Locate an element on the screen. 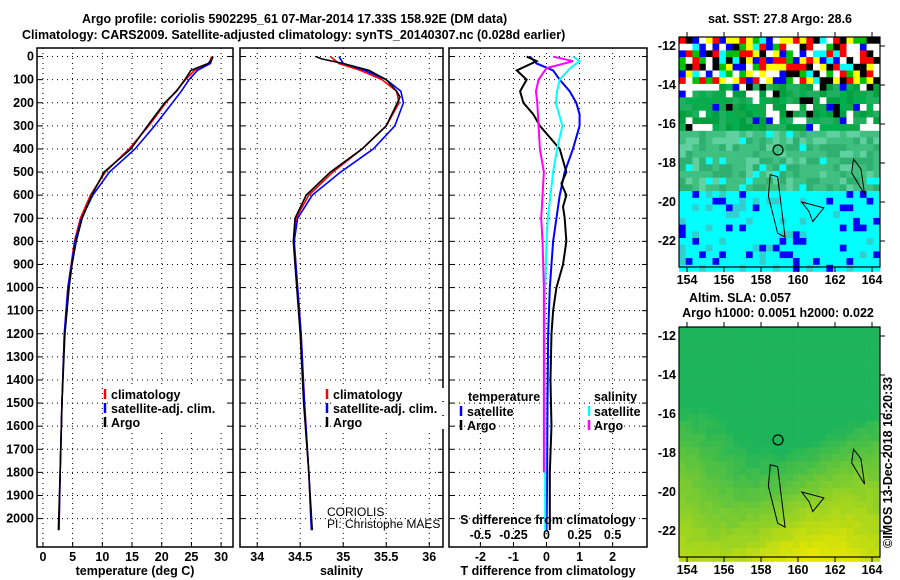 This screenshot has width=900, height=580. map-subtitle: Argo h1000: 0.0051 h2000: 0.022 is located at coordinates (778, 313).